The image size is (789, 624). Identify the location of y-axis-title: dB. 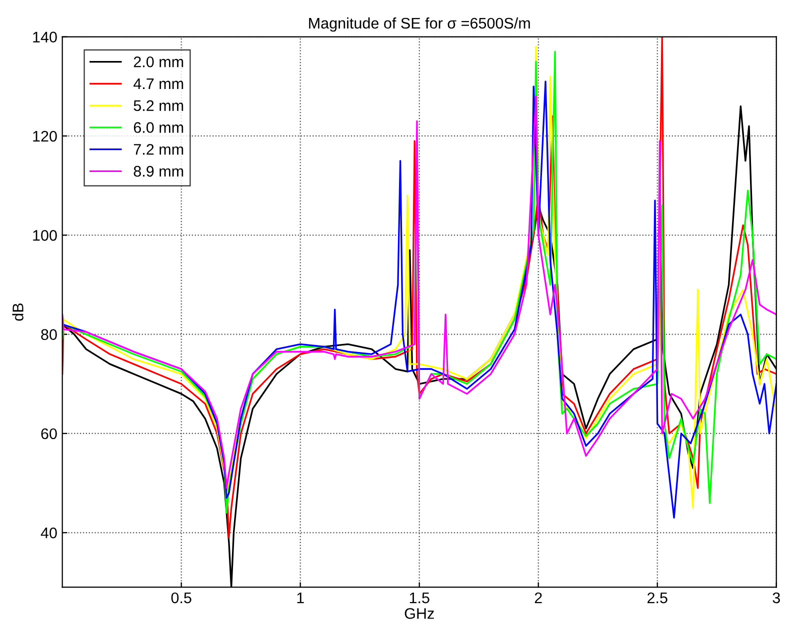
(18, 312).